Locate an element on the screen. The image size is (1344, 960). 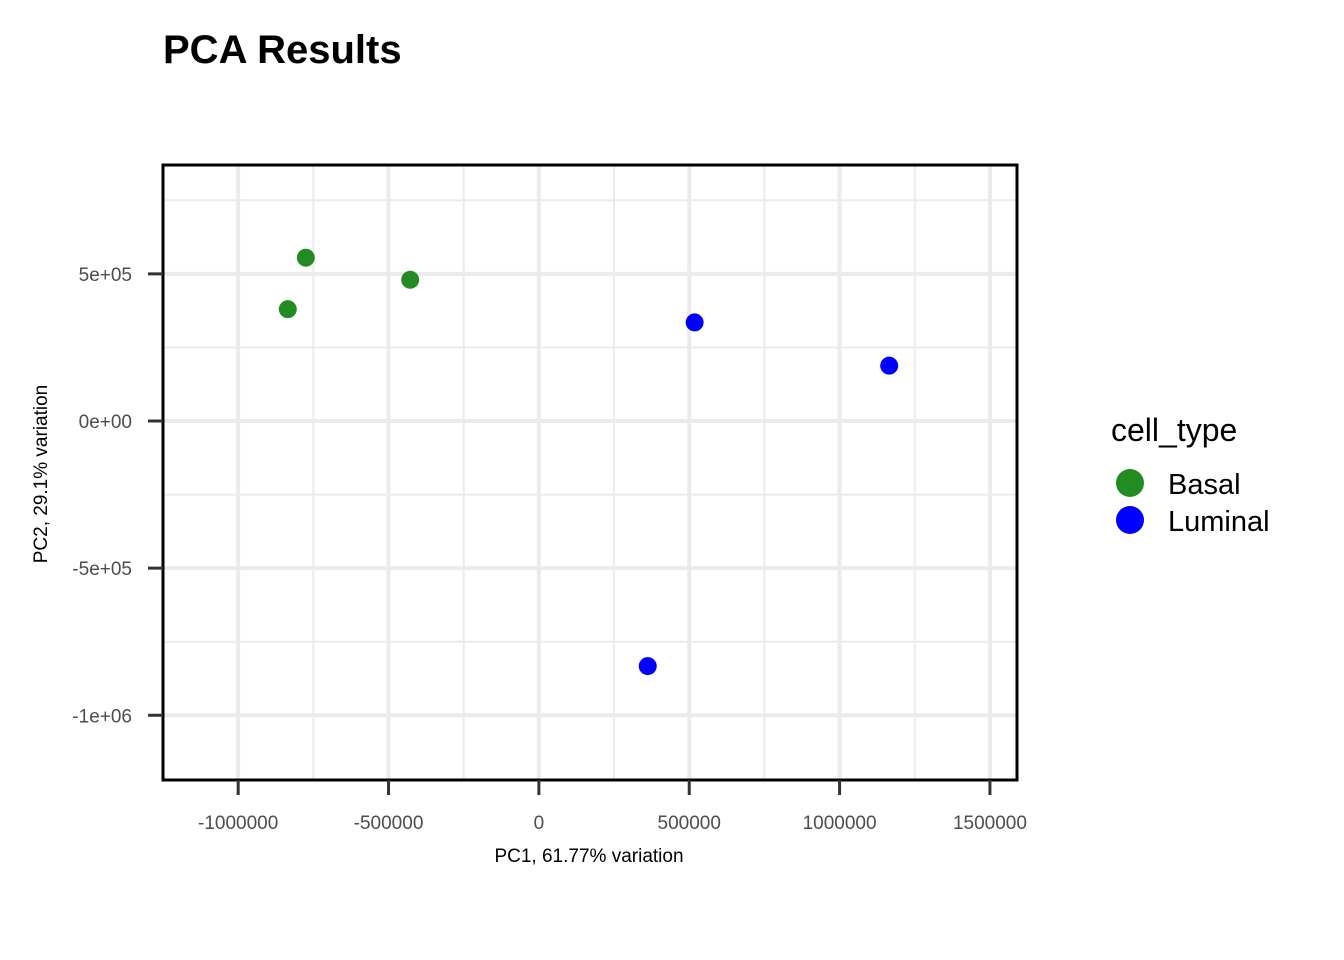
x-axis-title: PC1, 61.77% variation is located at coordinates (588, 856).